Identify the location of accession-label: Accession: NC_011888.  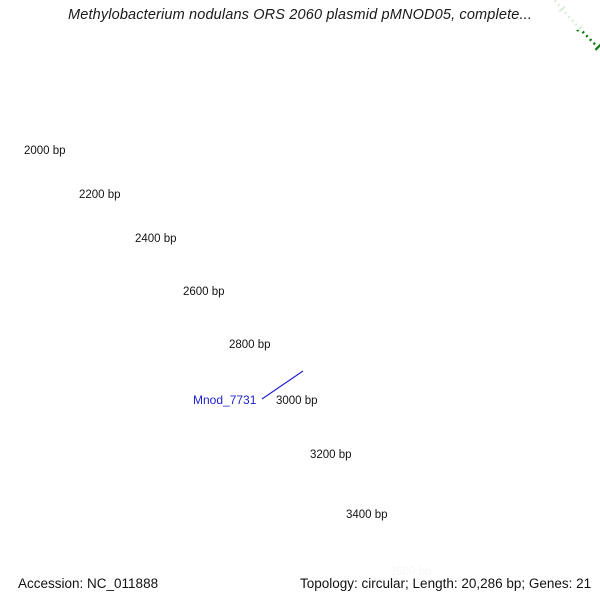
(88, 583).